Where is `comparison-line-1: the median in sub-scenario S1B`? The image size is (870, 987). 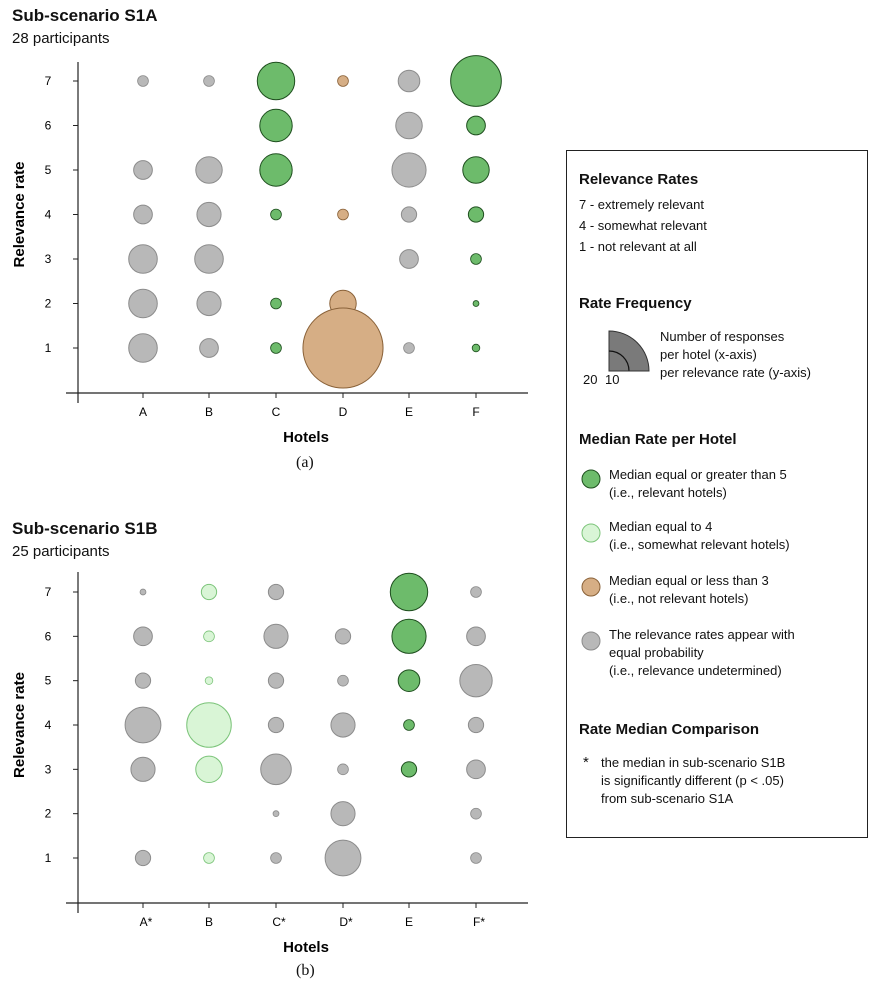 comparison-line-1: the median in sub-scenario S1B is located at coordinates (693, 762).